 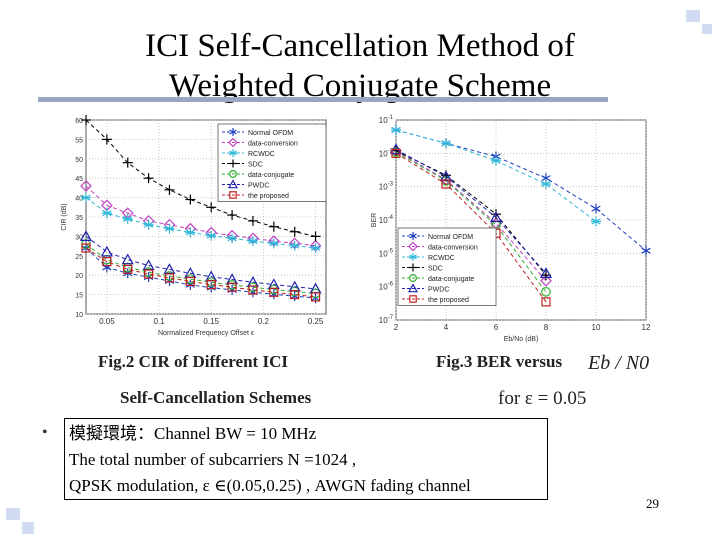 I want to click on legend-label: data-conversion, so click(x=273, y=144).